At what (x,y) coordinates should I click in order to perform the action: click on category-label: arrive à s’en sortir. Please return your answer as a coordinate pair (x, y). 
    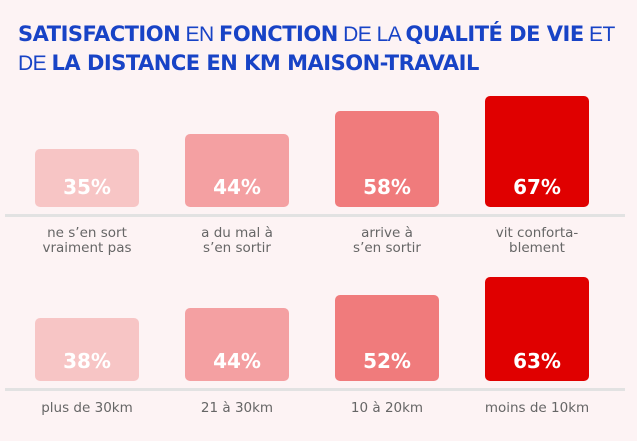
    Looking at the image, I should click on (387, 240).